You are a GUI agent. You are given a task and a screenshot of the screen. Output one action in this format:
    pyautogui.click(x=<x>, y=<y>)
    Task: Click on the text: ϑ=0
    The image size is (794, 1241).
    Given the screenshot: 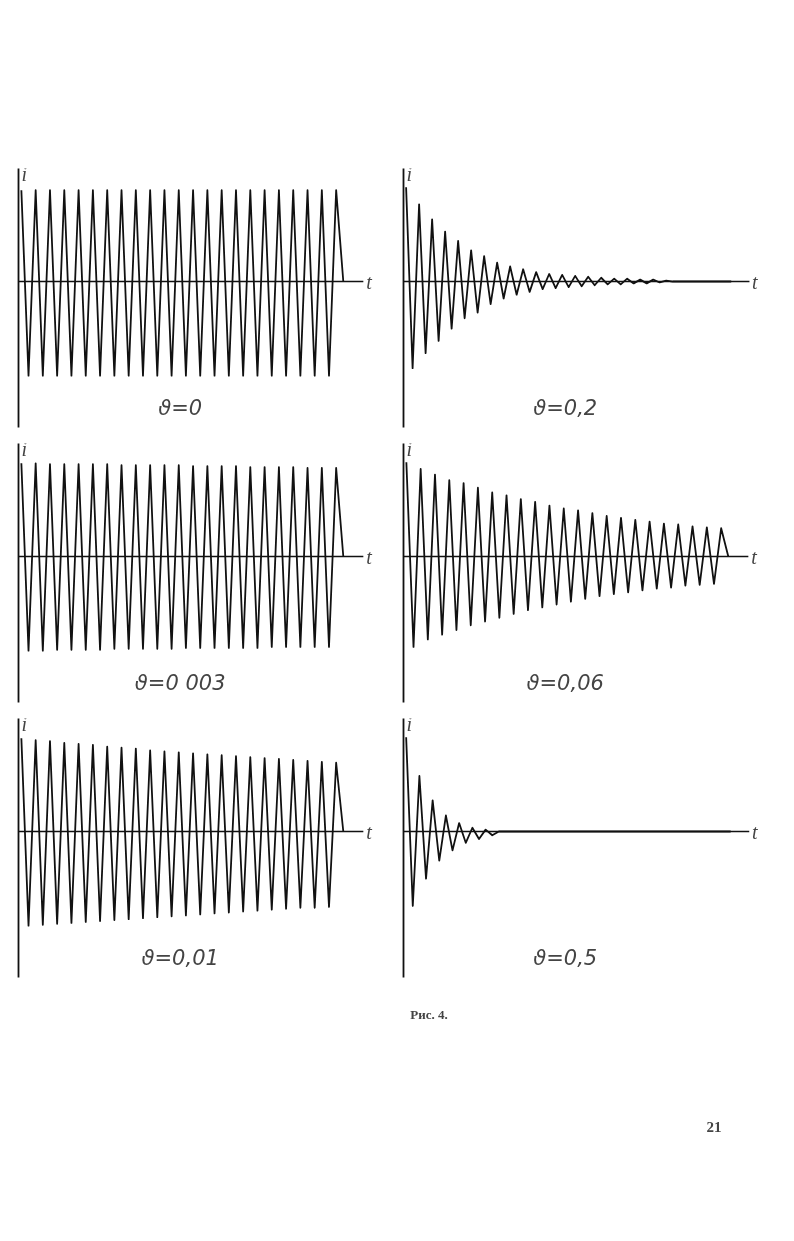 What is the action you would take?
    pyautogui.click(x=180, y=407)
    